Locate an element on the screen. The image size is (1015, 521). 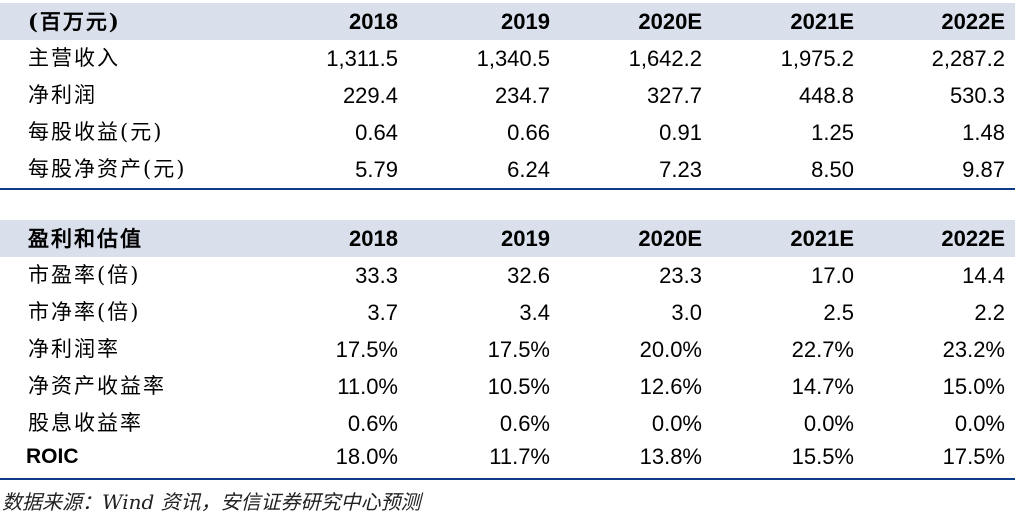
table-cell: 1.25 is located at coordinates (832, 132).